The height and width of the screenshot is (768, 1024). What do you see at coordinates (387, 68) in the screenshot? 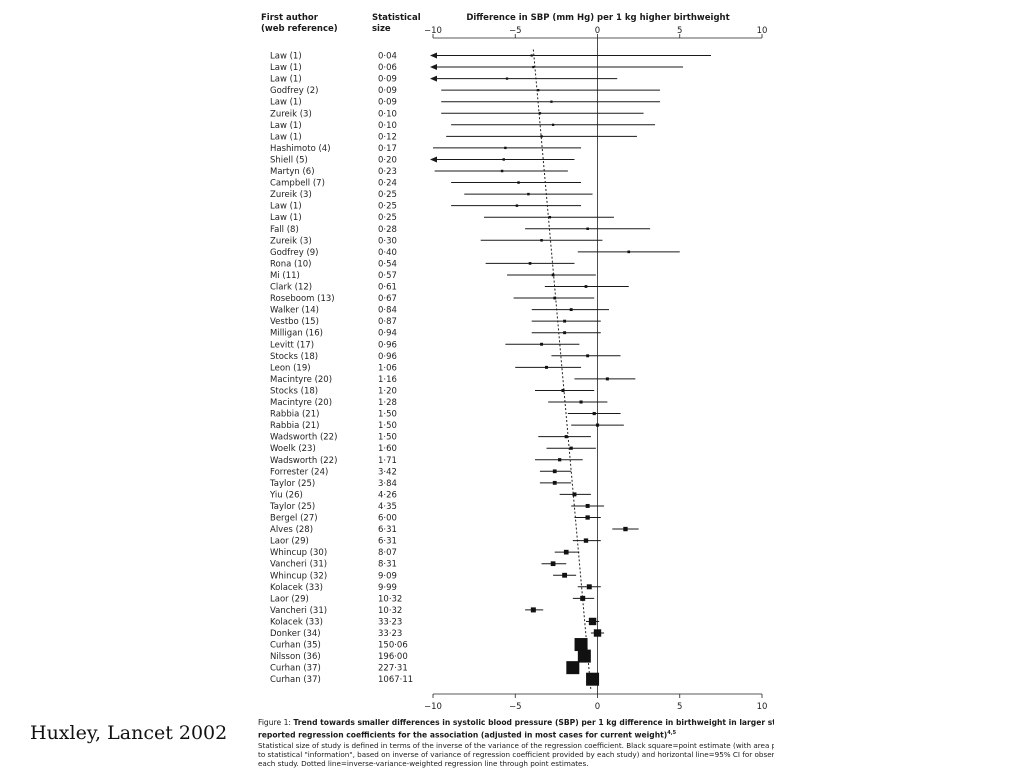
I see `study-size: 0·06` at bounding box center [387, 68].